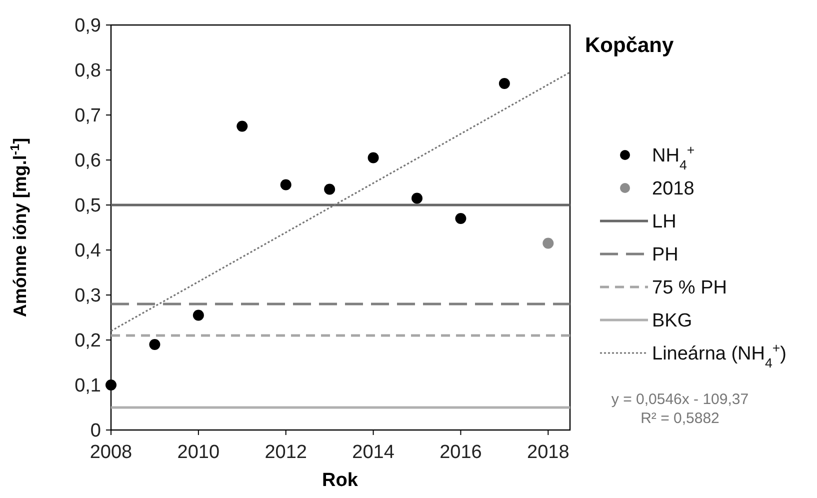  What do you see at coordinates (87, 26) in the screenshot?
I see `y-tick-label: 0,9` at bounding box center [87, 26].